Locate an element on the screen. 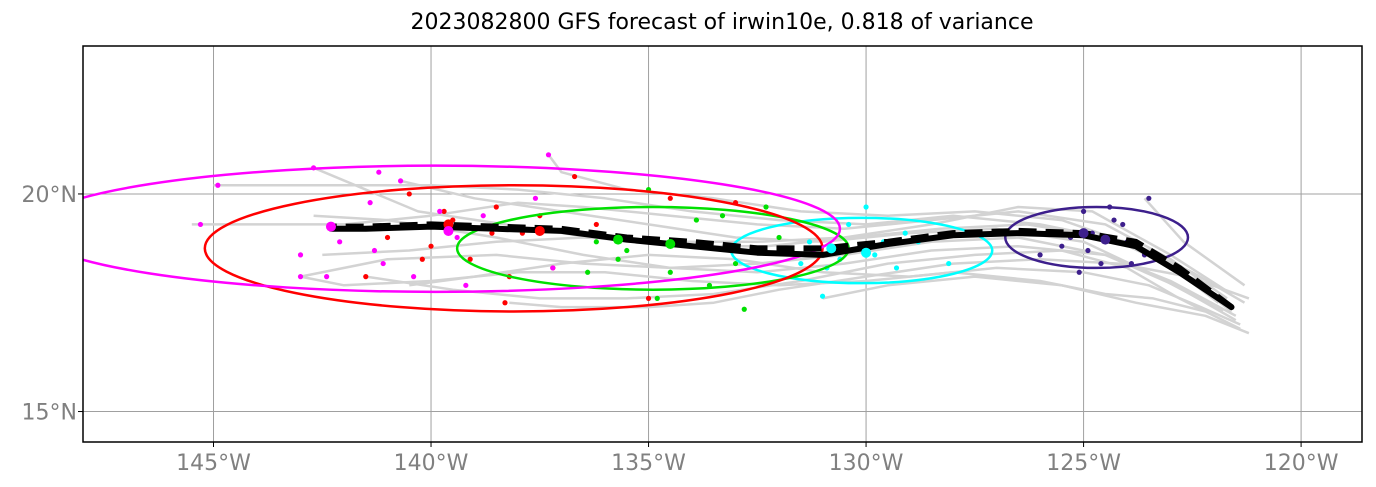 The image size is (1376, 487). x-tick-label: 145°W is located at coordinates (213, 463).